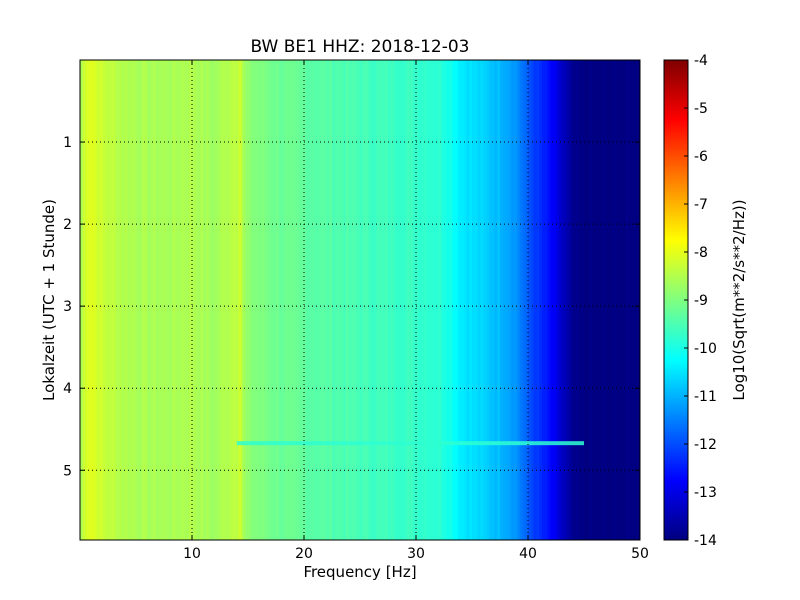 This screenshot has height=600, width=800. What do you see at coordinates (359, 572) in the screenshot?
I see `x-axis-label: Frequency [Hz]` at bounding box center [359, 572].